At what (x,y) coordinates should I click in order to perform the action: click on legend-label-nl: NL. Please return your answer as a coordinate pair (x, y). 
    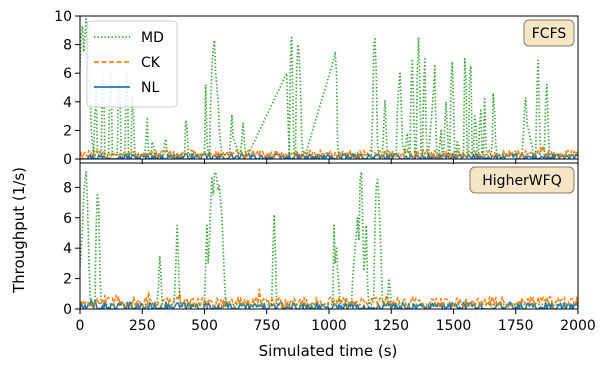
    Looking at the image, I should click on (150, 88).